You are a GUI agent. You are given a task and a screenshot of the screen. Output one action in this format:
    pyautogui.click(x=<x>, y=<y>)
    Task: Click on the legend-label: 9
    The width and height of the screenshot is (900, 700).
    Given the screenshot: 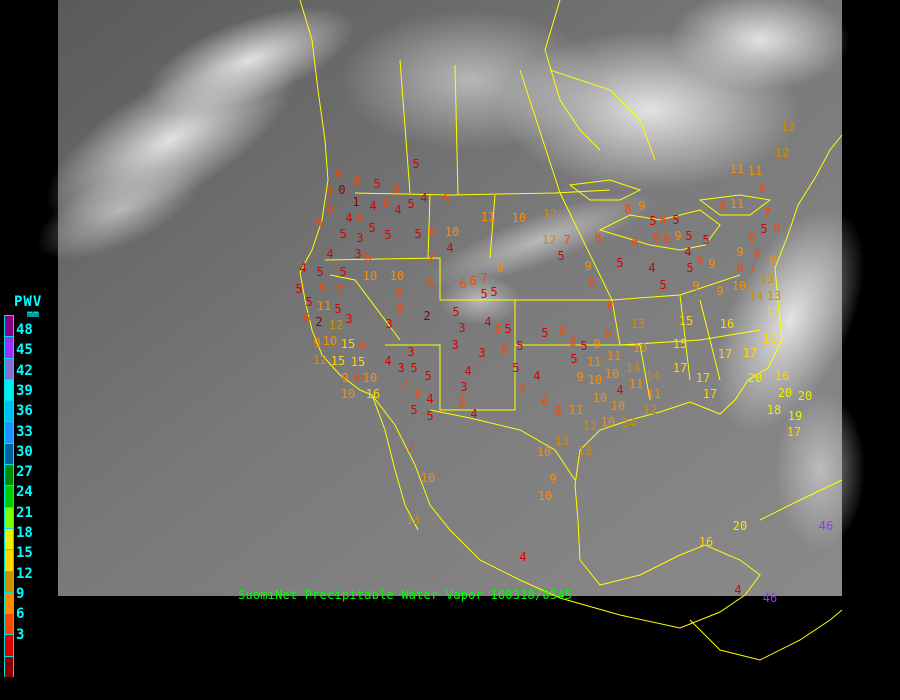 What is the action you would take?
    pyautogui.click(x=20, y=593)
    